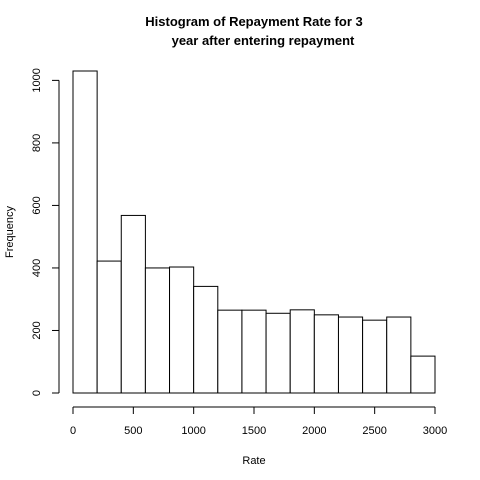 The image size is (480, 480). Describe the element at coordinates (10, 232) in the screenshot. I see `y-axis-label: Frequency` at that location.